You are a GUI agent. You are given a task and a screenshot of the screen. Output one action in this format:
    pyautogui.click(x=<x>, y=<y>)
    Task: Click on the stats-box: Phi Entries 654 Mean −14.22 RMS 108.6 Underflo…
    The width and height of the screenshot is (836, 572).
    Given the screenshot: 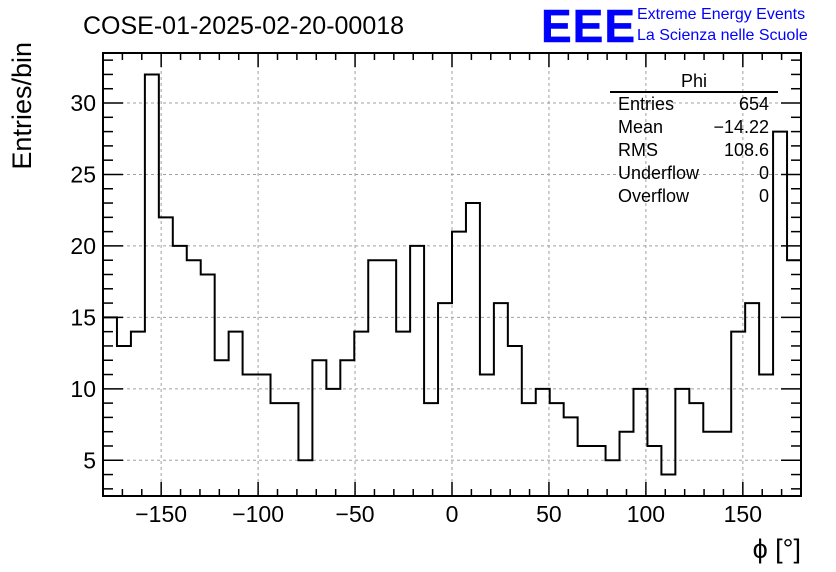 What is the action you would take?
    pyautogui.click(x=694, y=138)
    